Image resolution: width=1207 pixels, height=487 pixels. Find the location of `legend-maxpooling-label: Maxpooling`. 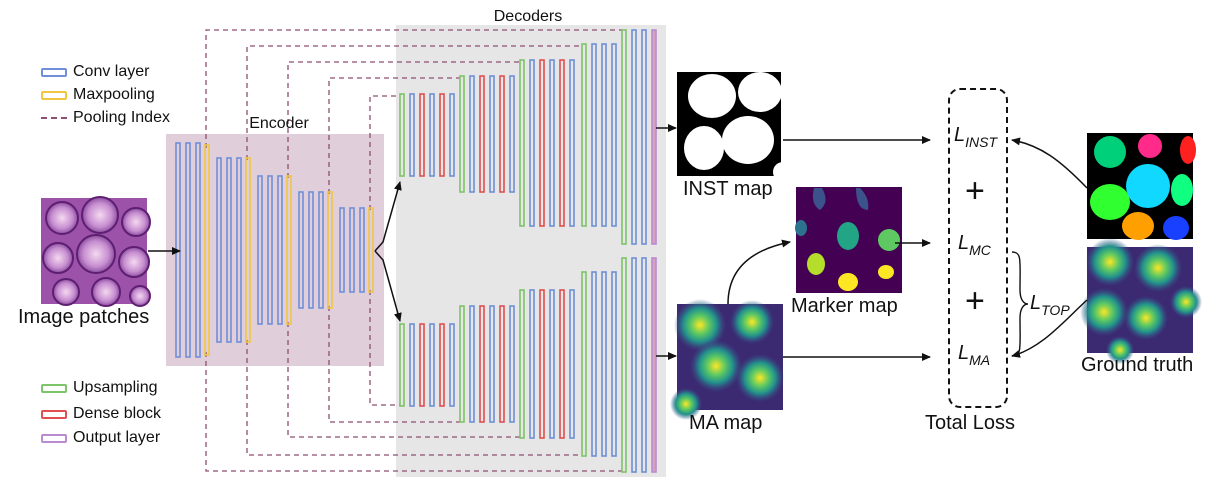

legend-maxpooling-label: Maxpooling is located at coordinates (114, 94).